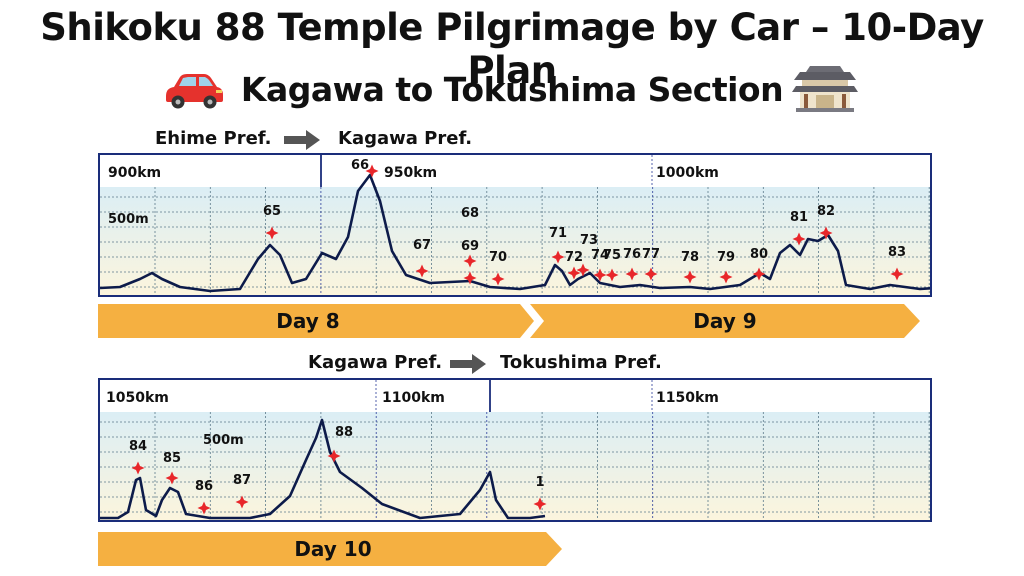 The height and width of the screenshot is (576, 1024). I want to click on km-label: 950km, so click(410, 173).